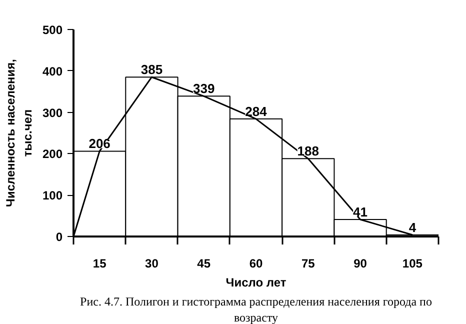  I want to click on data-label: 188, so click(308, 151).